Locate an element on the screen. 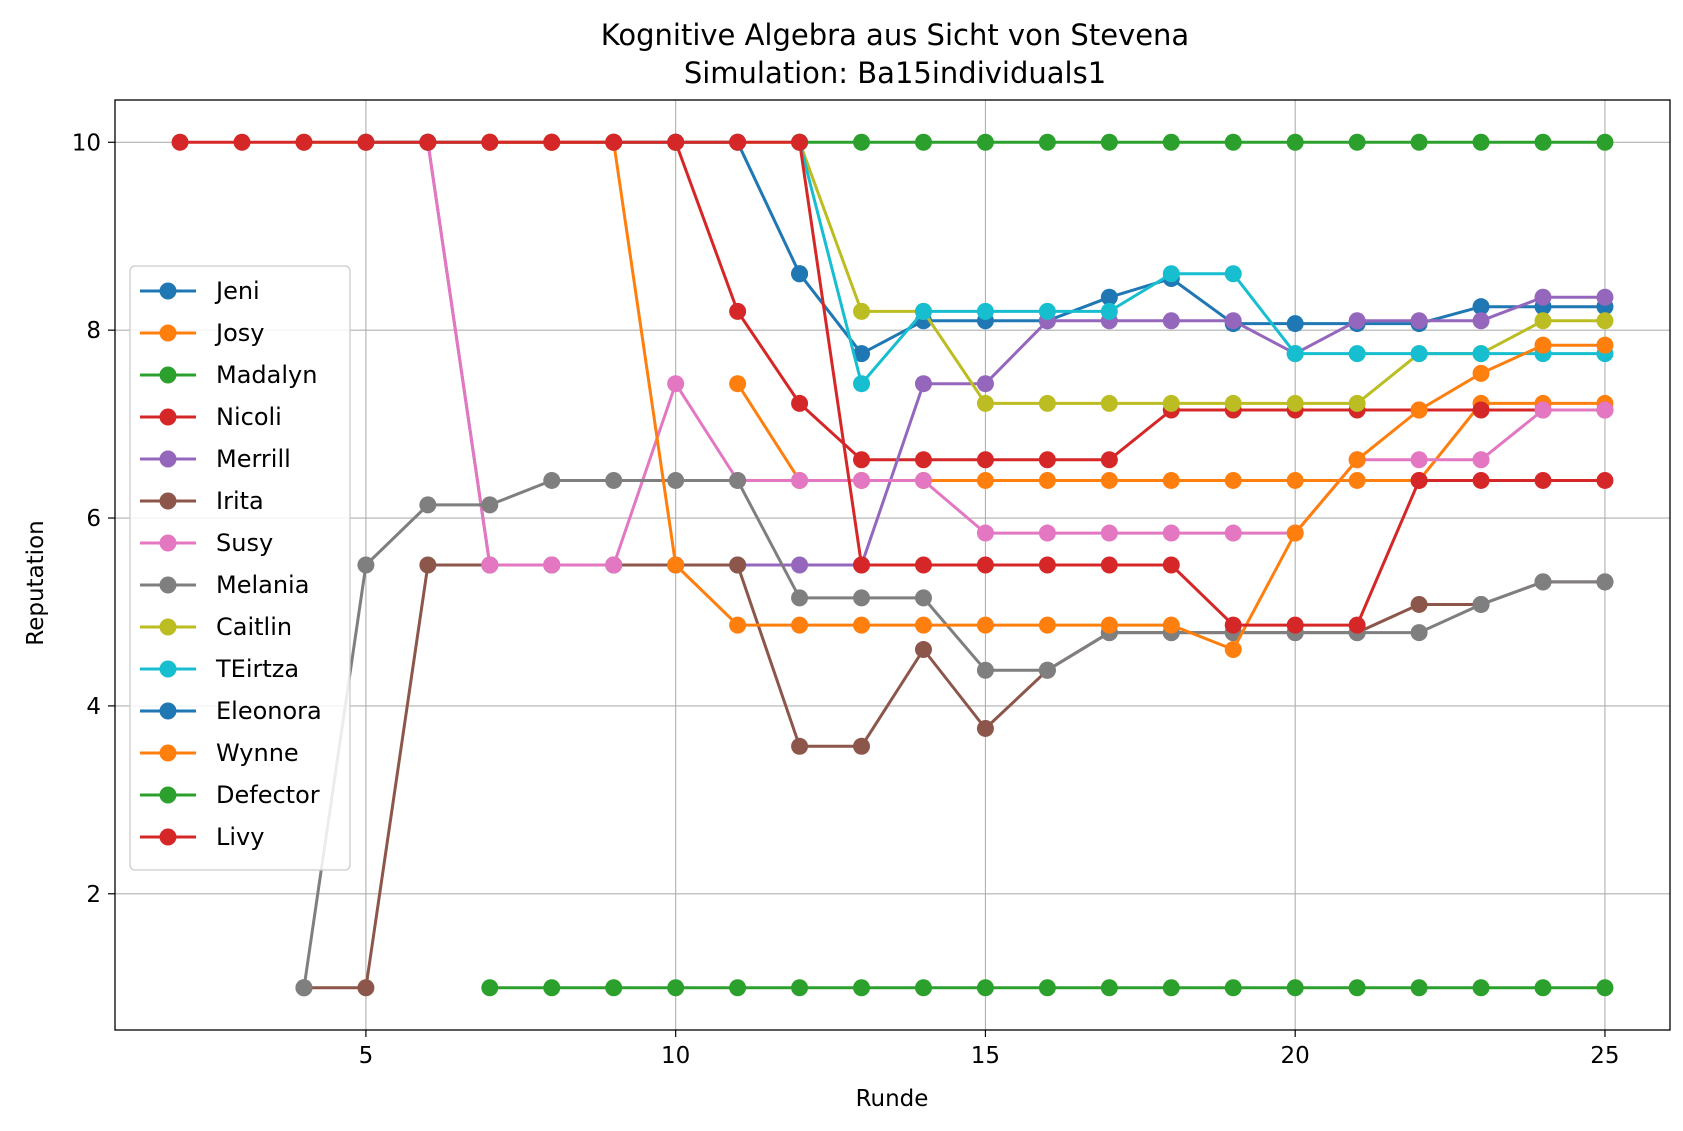 The height and width of the screenshot is (1131, 1683). series-defector is located at coordinates (1047, 988).